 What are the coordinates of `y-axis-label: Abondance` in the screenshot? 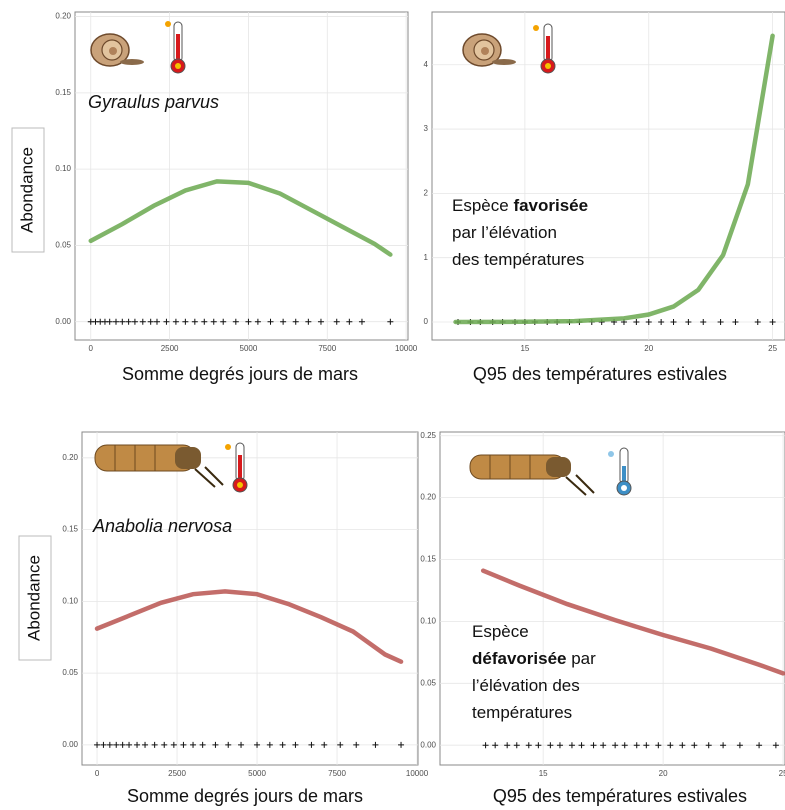 It's located at (26, 190).